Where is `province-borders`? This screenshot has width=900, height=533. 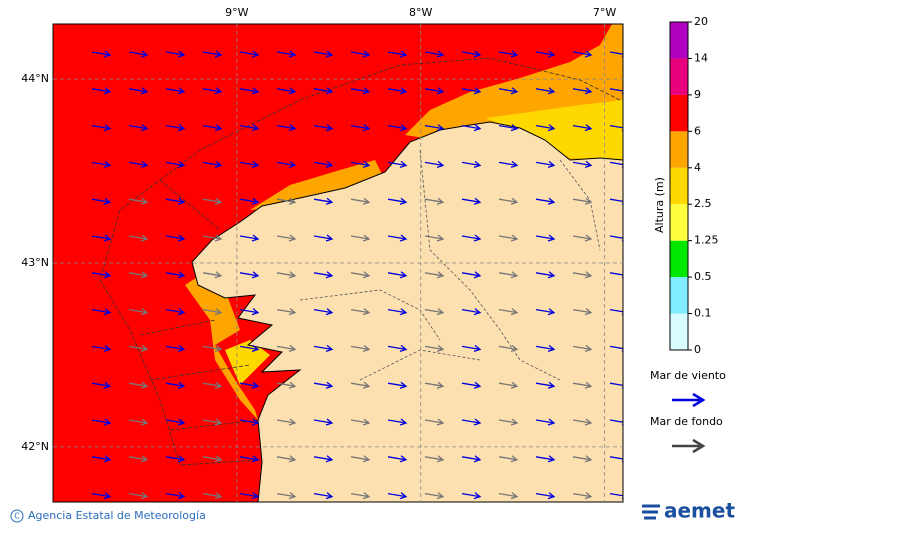
province-borders is located at coordinates (450, 265).